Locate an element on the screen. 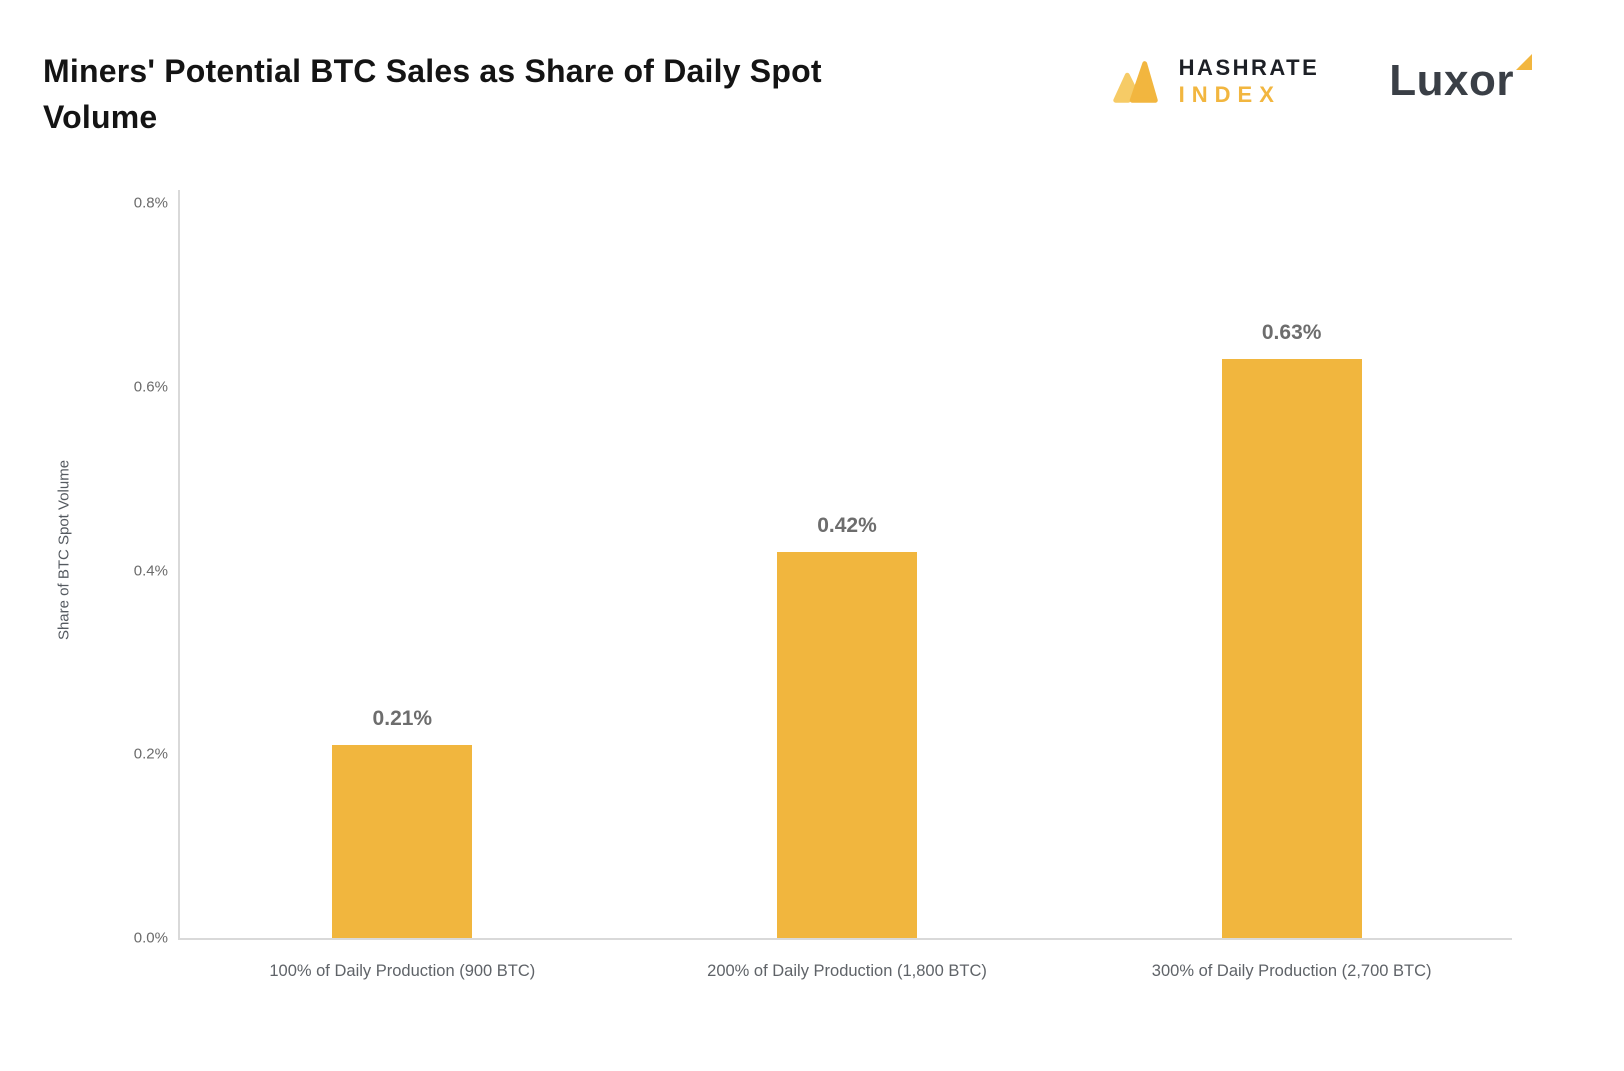  category-label: 200% of Daily Production (1,800 BTC) is located at coordinates (847, 971).